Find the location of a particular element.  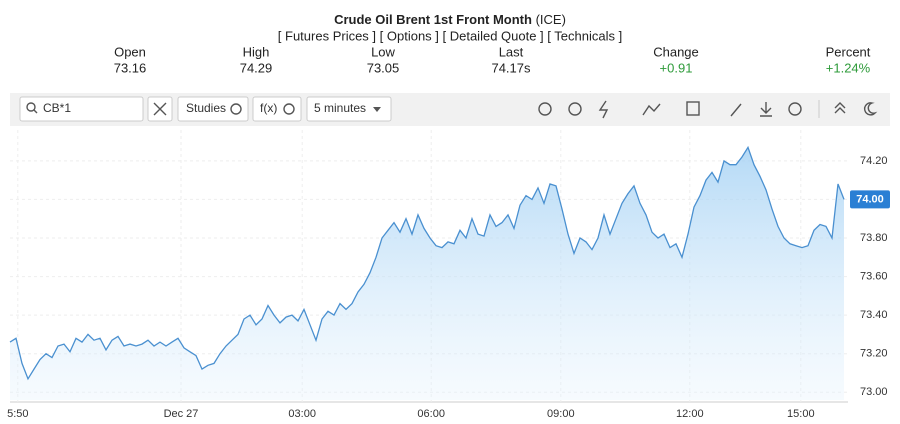

stat-label: Change is located at coordinates (676, 51).